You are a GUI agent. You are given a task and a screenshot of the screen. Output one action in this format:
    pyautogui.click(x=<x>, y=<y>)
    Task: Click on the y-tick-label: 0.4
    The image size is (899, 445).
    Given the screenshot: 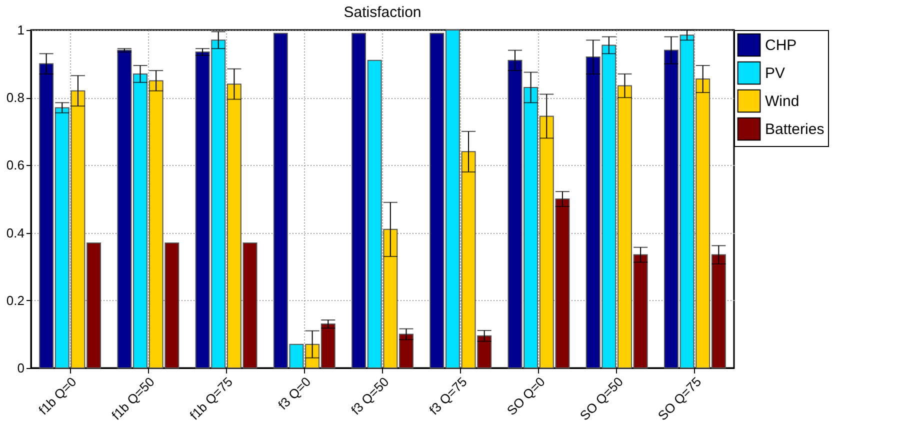 What is the action you would take?
    pyautogui.click(x=15, y=232)
    